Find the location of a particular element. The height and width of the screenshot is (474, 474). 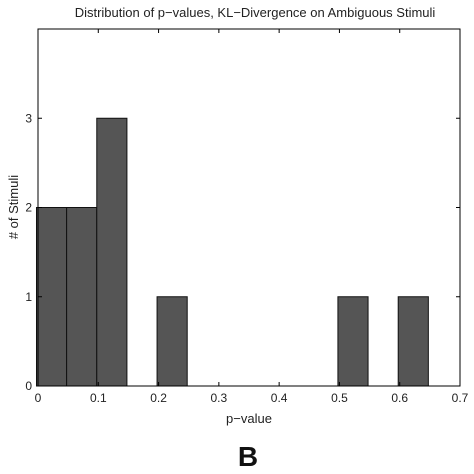

x-axis-label: p−value is located at coordinates (249, 418).